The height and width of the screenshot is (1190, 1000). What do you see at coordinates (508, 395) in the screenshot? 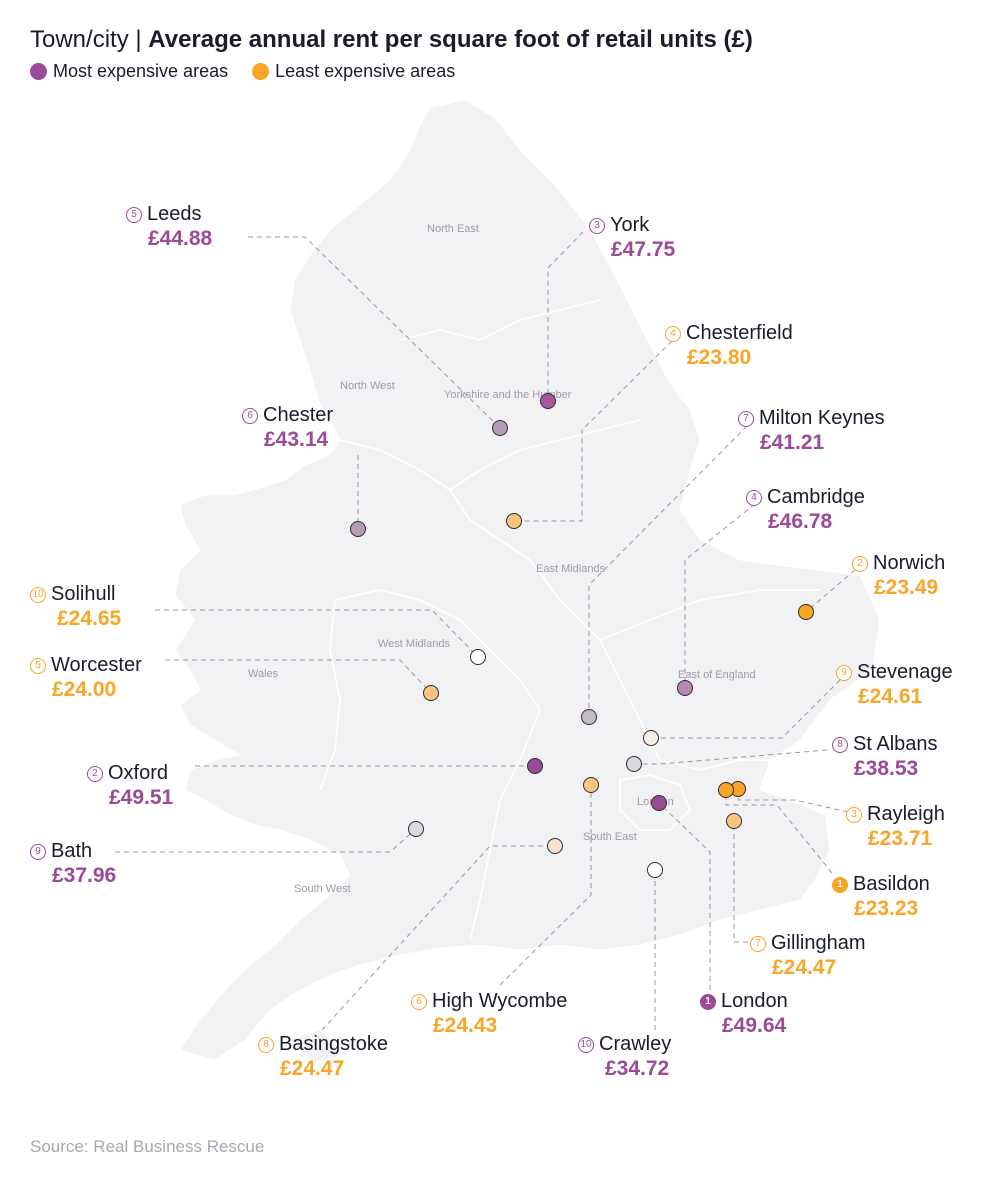
I see `region-label-yorkshire: Yorkshire and the Humber` at bounding box center [508, 395].